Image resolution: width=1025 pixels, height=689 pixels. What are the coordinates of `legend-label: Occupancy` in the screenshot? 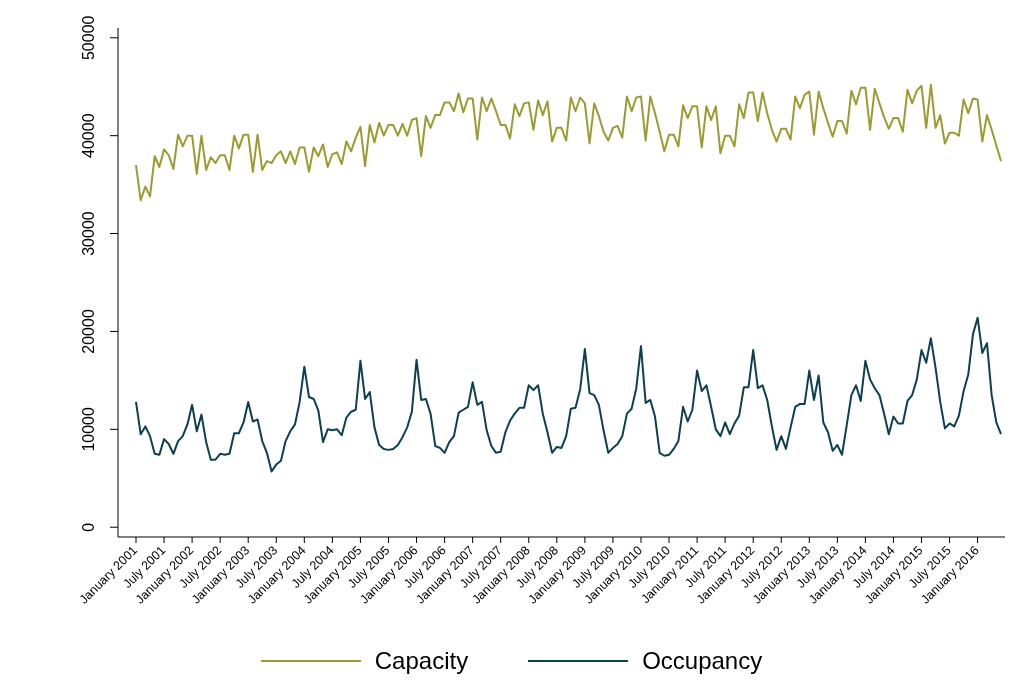 It's located at (702, 661).